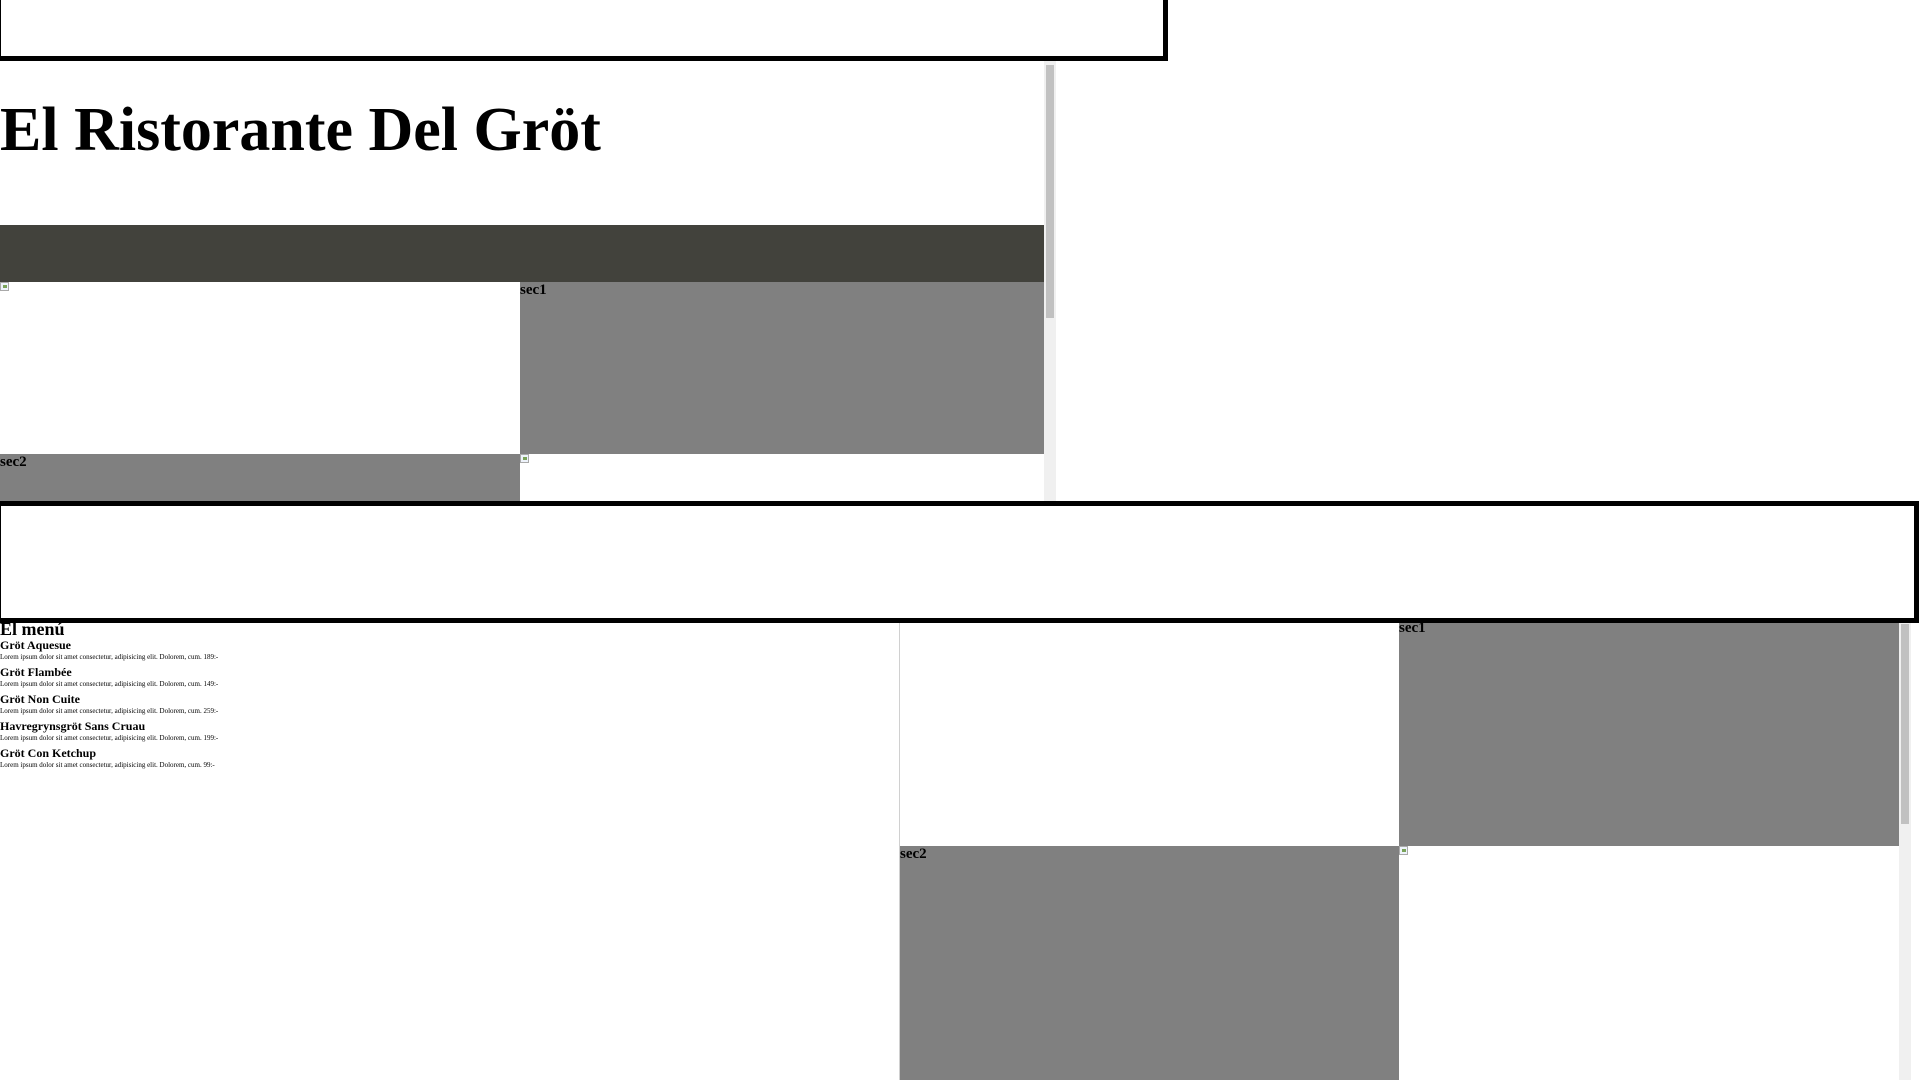  I want to click on menu-item-name: Gröt Con Ketchup, so click(48, 753).